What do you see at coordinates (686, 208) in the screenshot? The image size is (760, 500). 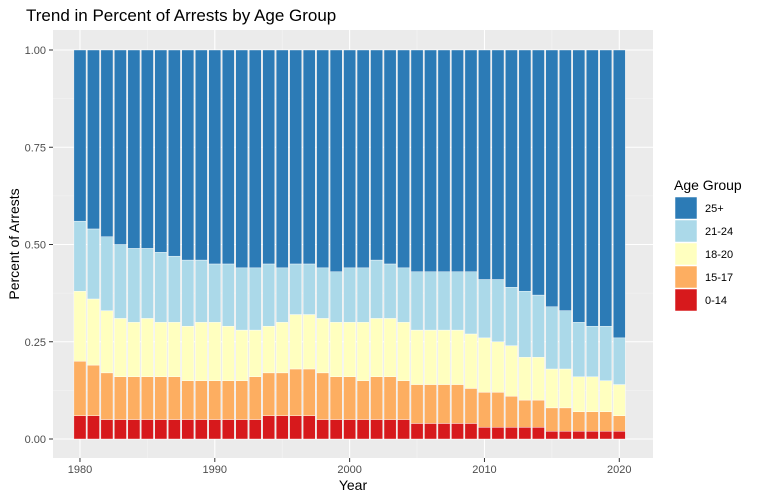 I see `legend-swatch-25+` at bounding box center [686, 208].